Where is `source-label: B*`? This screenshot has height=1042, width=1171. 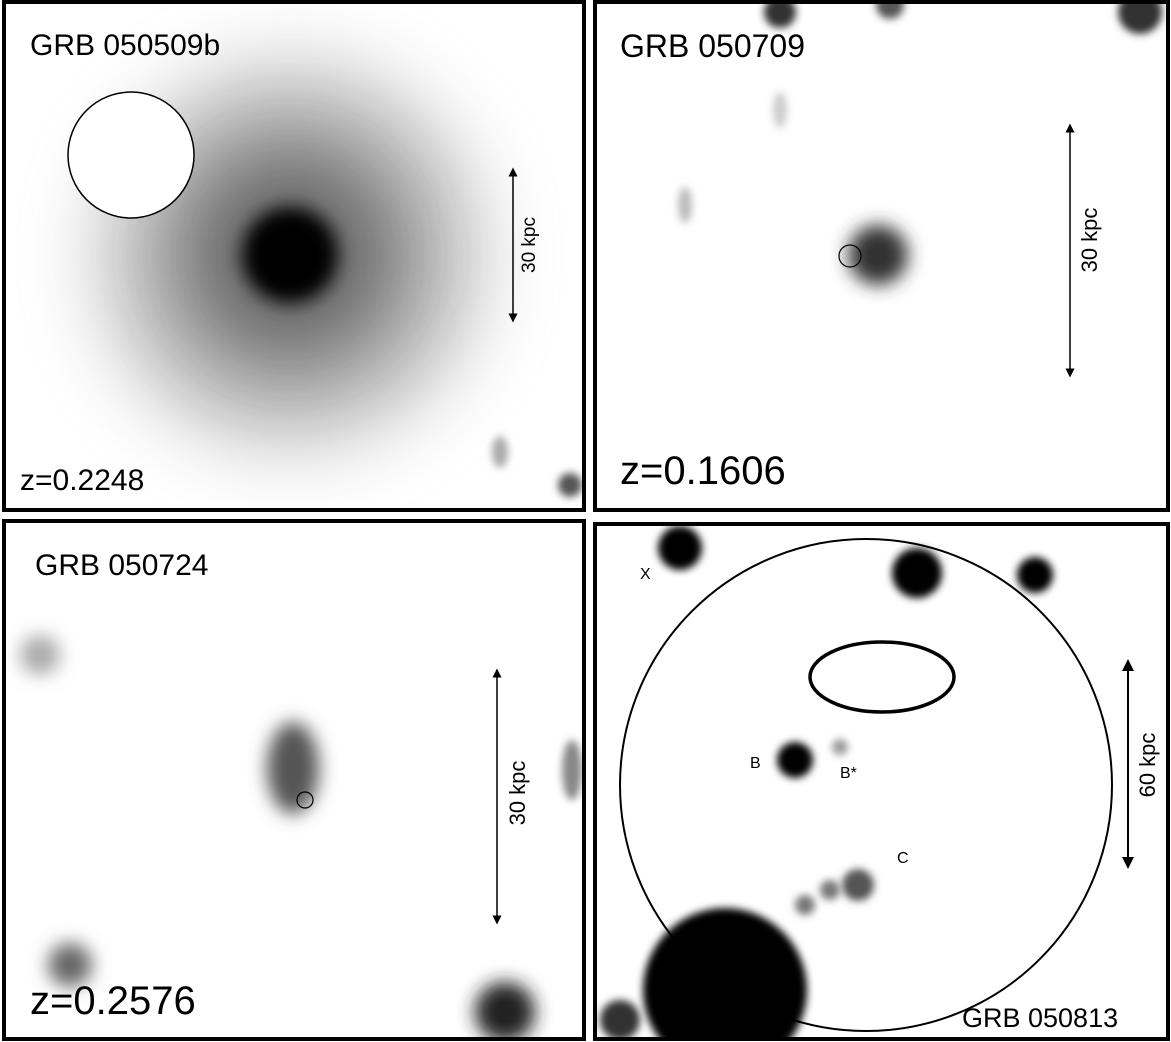 source-label: B* is located at coordinates (848, 773).